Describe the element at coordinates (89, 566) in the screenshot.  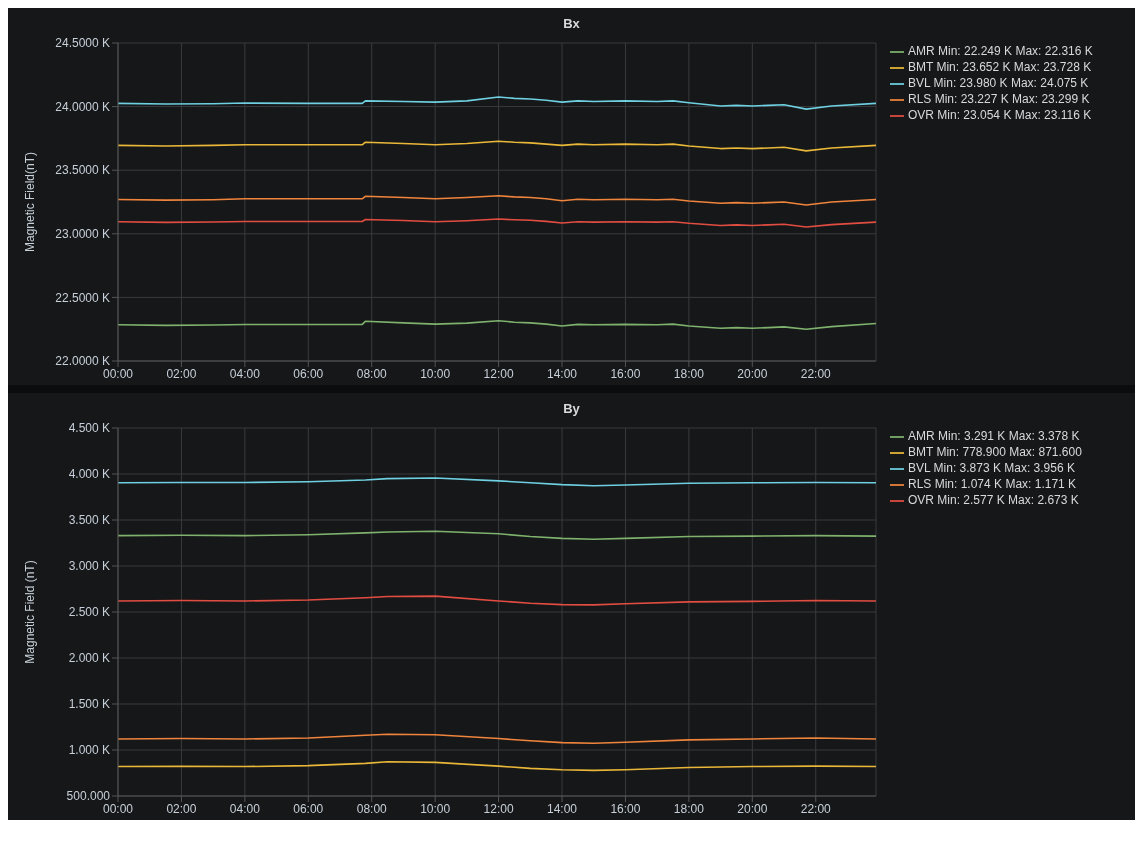
I see `y-tick-label: 3.000 K` at that location.